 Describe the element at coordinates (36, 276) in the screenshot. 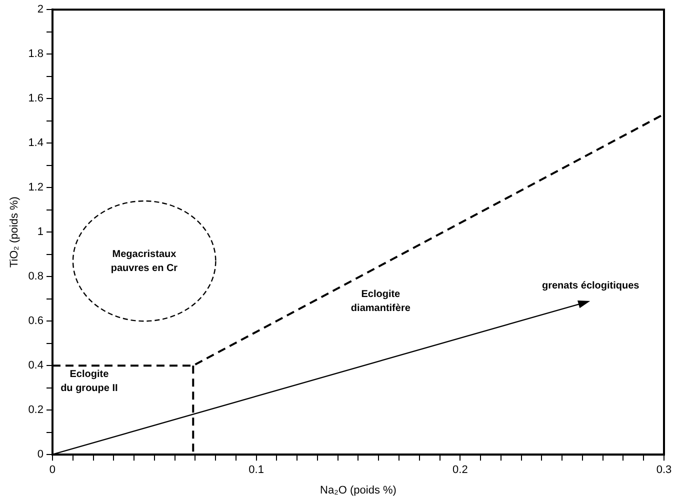

I see `y-tick-label: 0.8` at that location.